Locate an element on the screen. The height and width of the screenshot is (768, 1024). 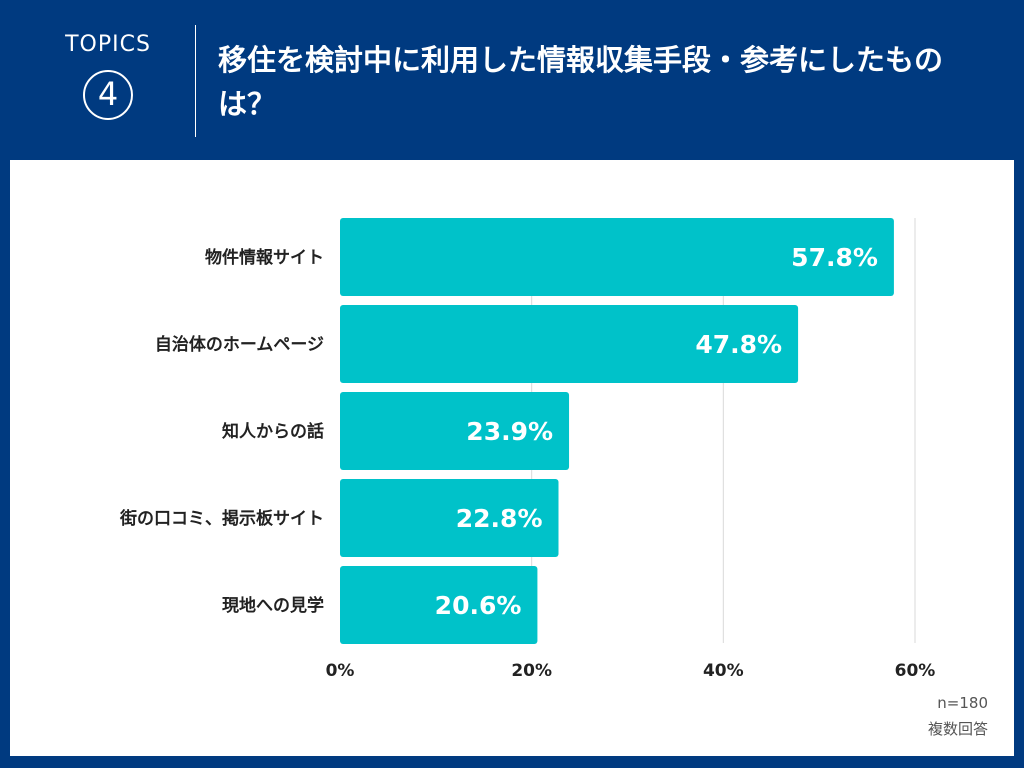
page-title: 移住を検討中に利用した情報収集手段・参考にしたものは？ is located at coordinates (581, 82).